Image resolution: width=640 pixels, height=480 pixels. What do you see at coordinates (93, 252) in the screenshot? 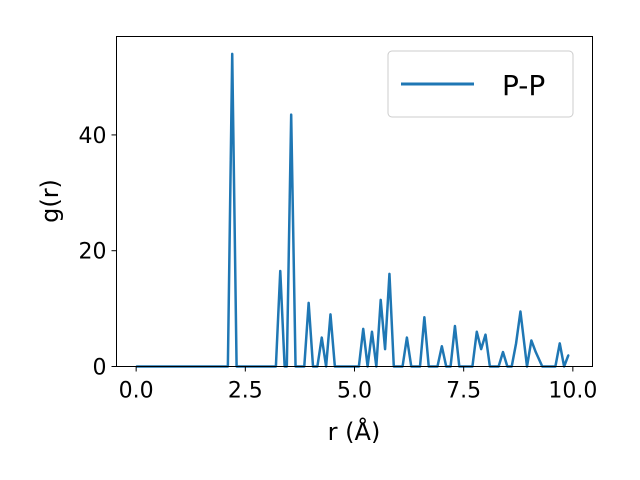
I see `y-tick-label: 20` at bounding box center [93, 252].